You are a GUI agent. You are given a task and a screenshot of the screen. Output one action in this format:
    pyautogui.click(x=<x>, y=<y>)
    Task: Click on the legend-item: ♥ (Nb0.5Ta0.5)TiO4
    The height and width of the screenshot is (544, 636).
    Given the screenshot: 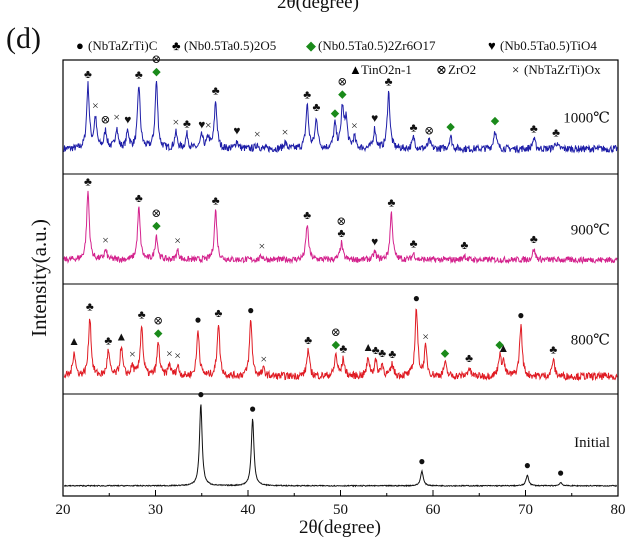 What is the action you would take?
    pyautogui.click(x=542, y=45)
    